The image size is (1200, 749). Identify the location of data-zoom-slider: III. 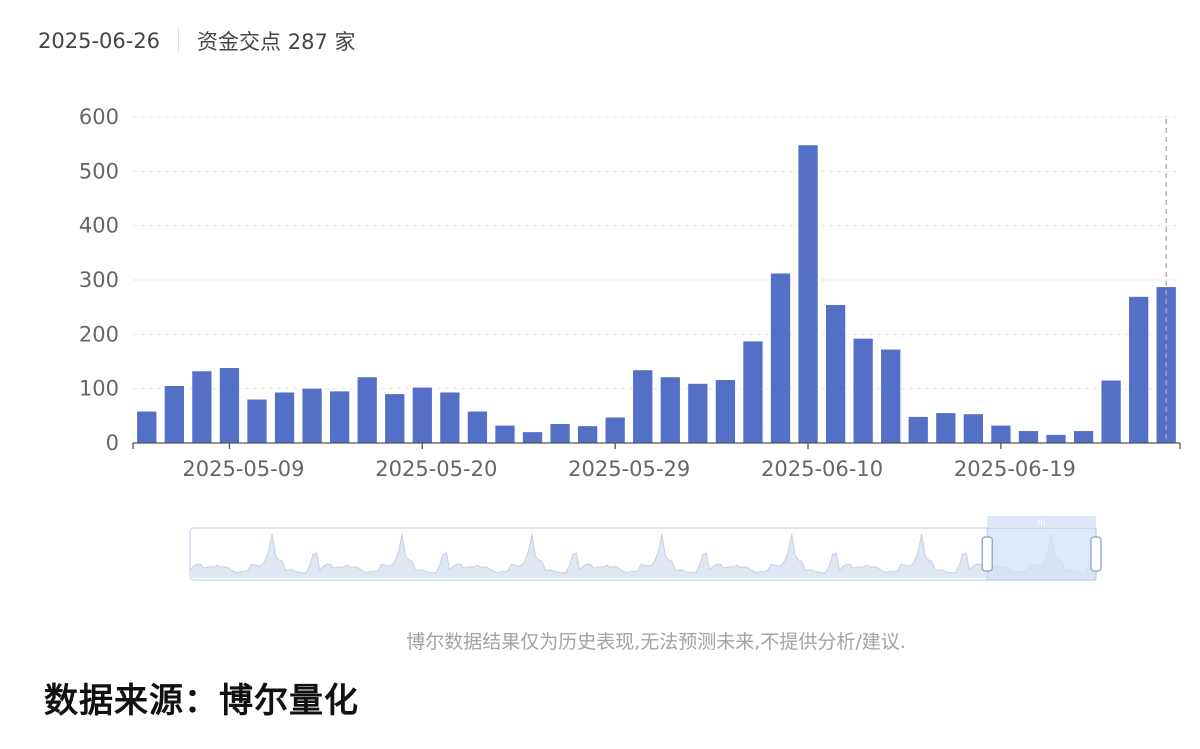
(600, 550).